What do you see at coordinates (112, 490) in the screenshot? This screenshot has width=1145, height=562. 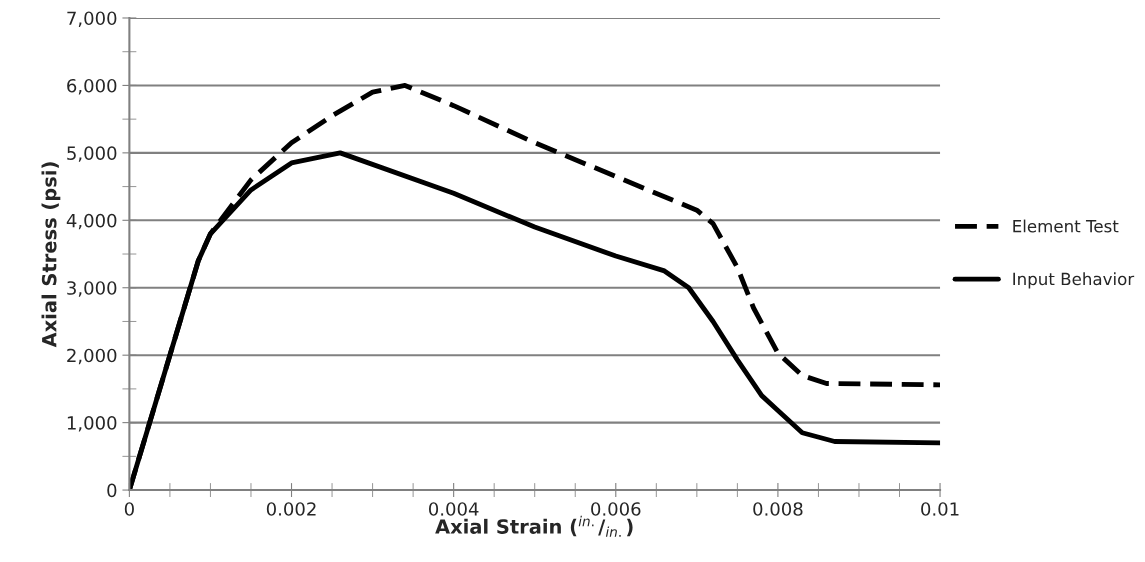 I see `y-tick-label: 0` at bounding box center [112, 490].